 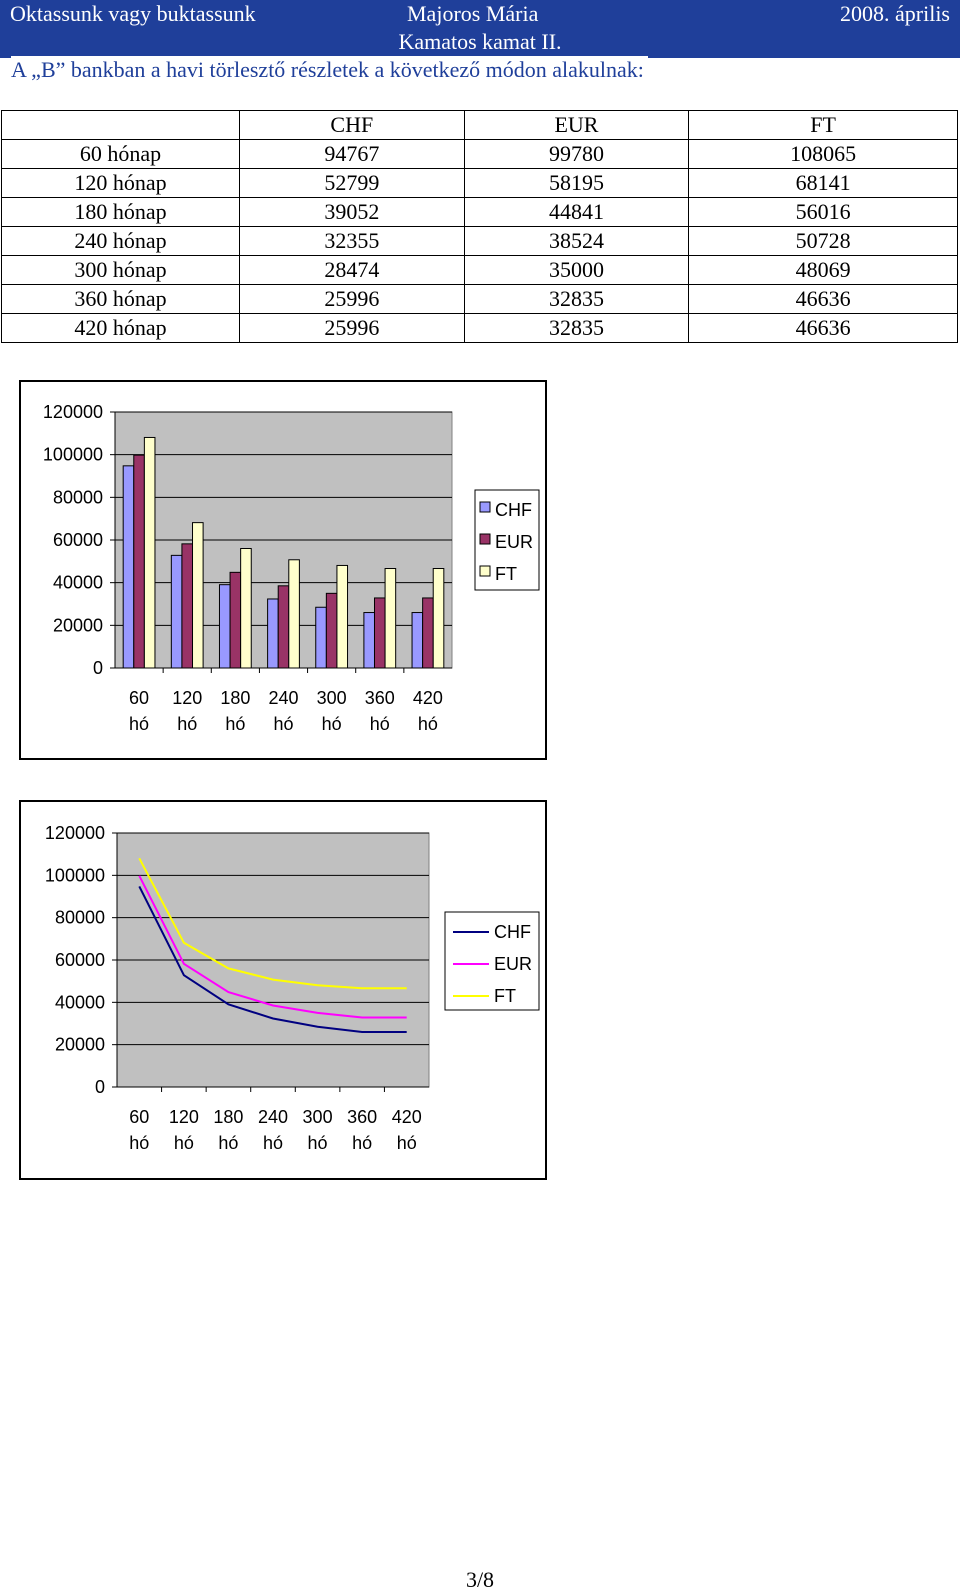 What do you see at coordinates (120, 183) in the screenshot?
I see `table-row-label: 120 hónap` at bounding box center [120, 183].